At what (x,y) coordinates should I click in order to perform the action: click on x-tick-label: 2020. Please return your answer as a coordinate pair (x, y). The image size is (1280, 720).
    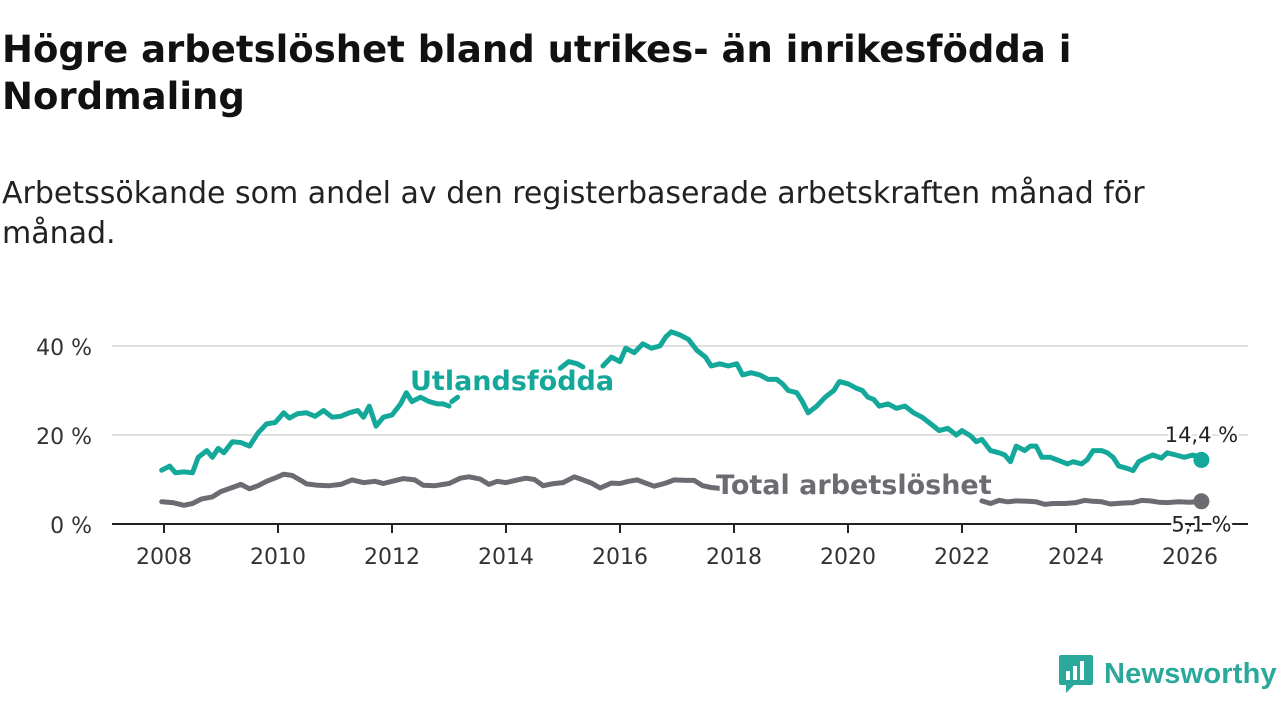
    Looking at the image, I should click on (848, 557).